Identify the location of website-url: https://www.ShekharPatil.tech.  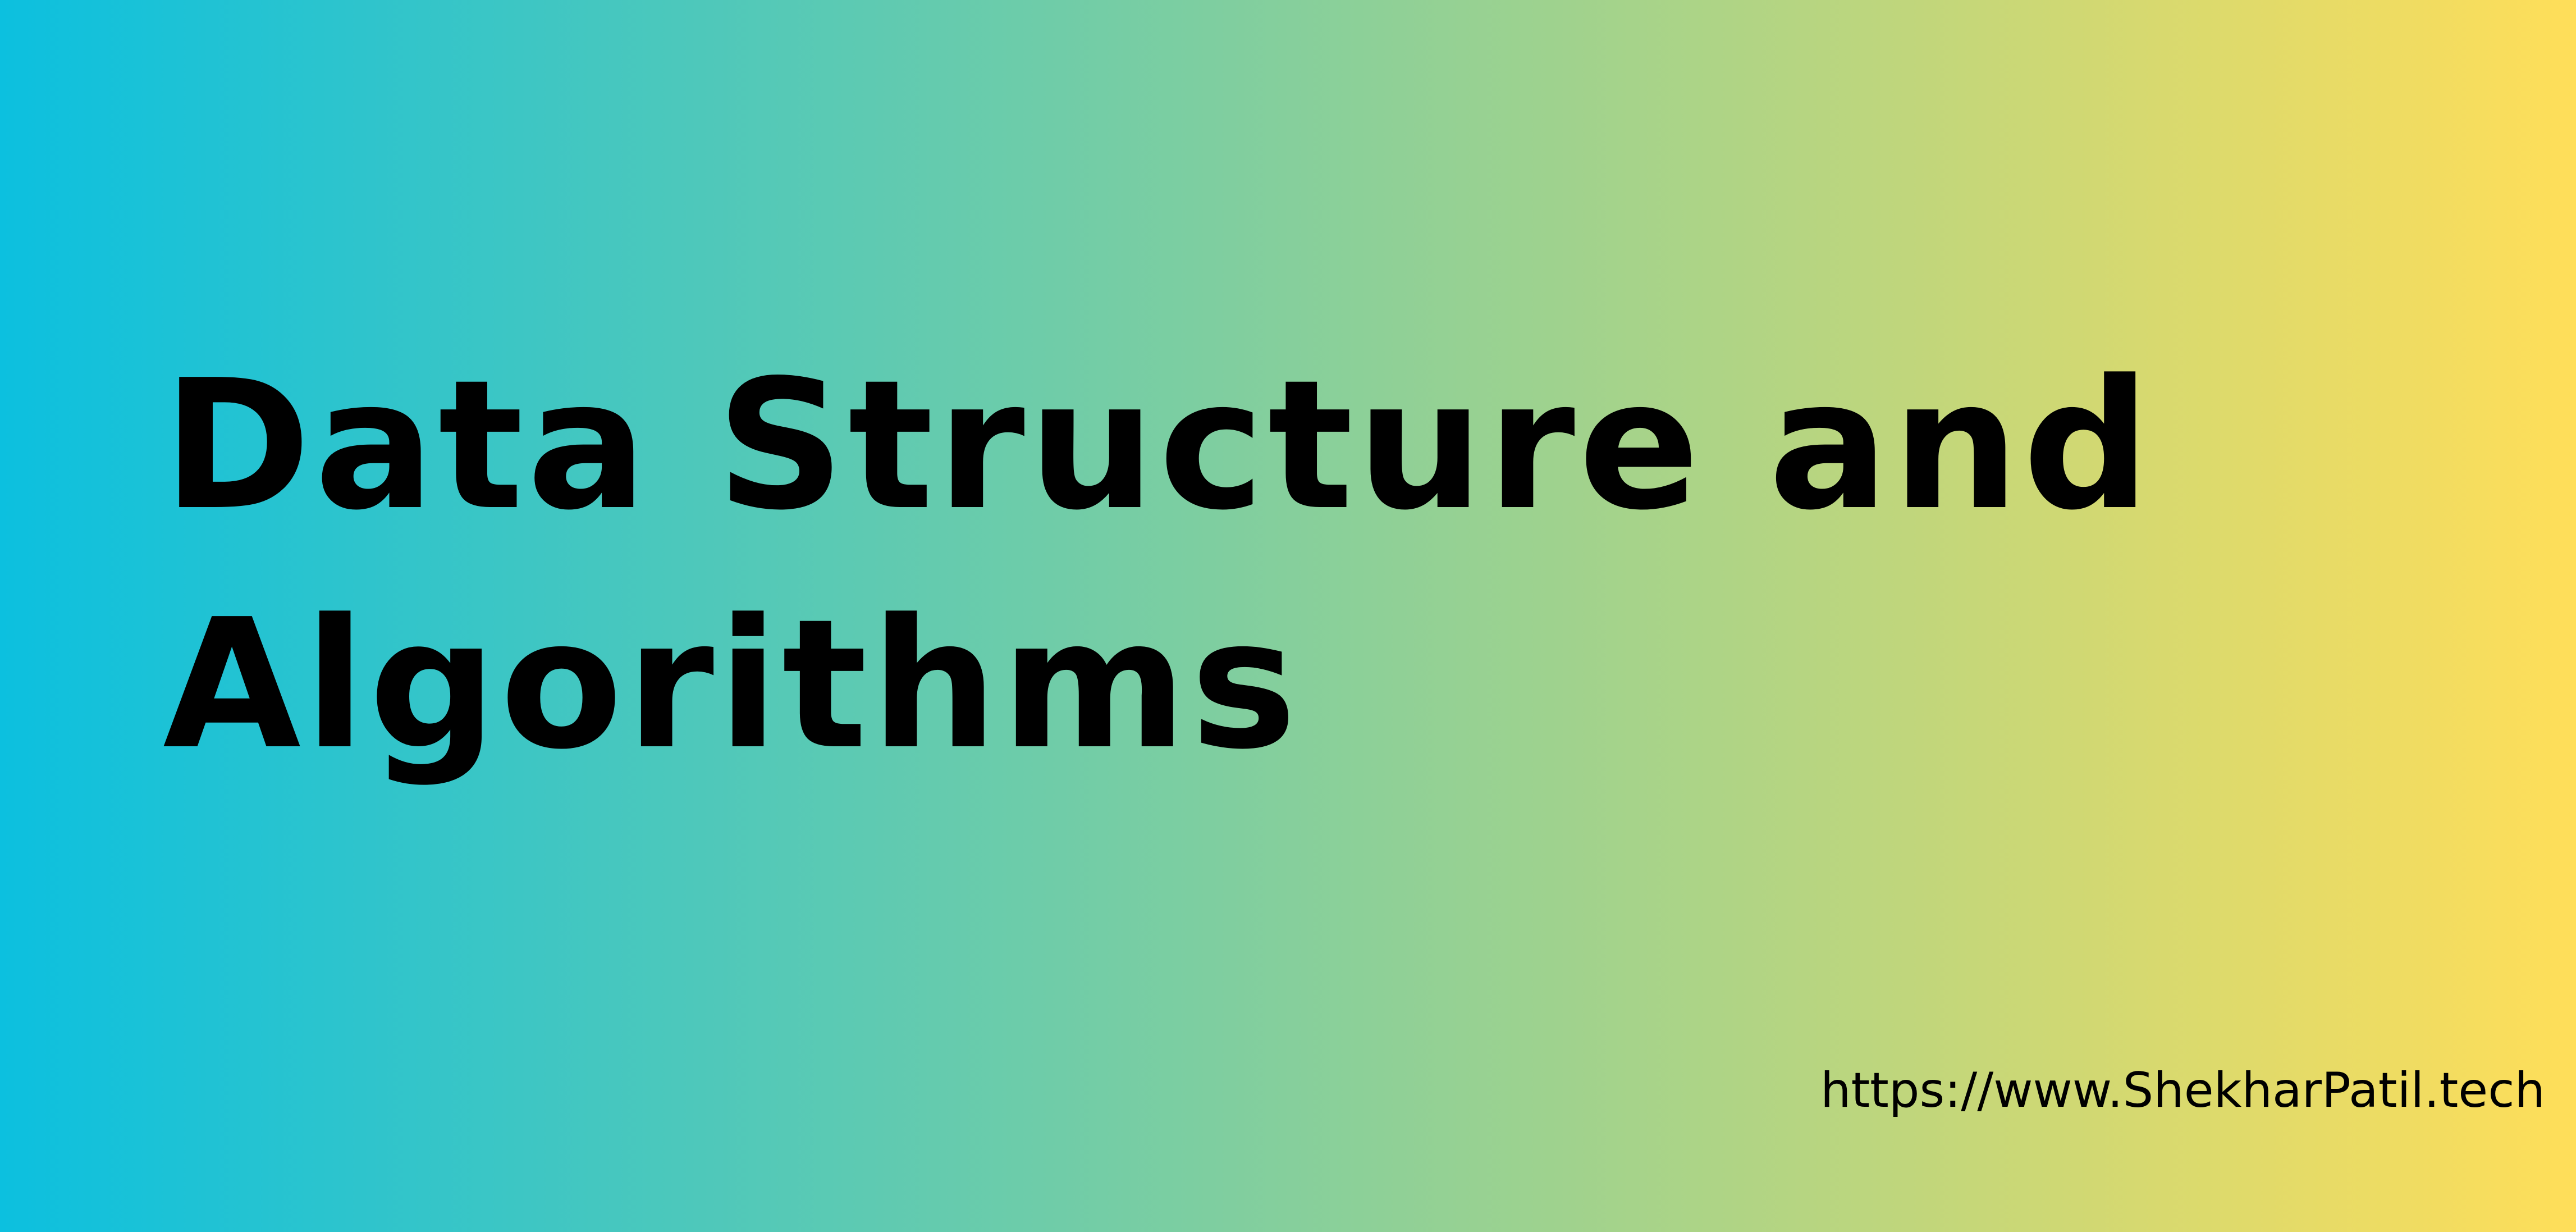
(2182, 1090).